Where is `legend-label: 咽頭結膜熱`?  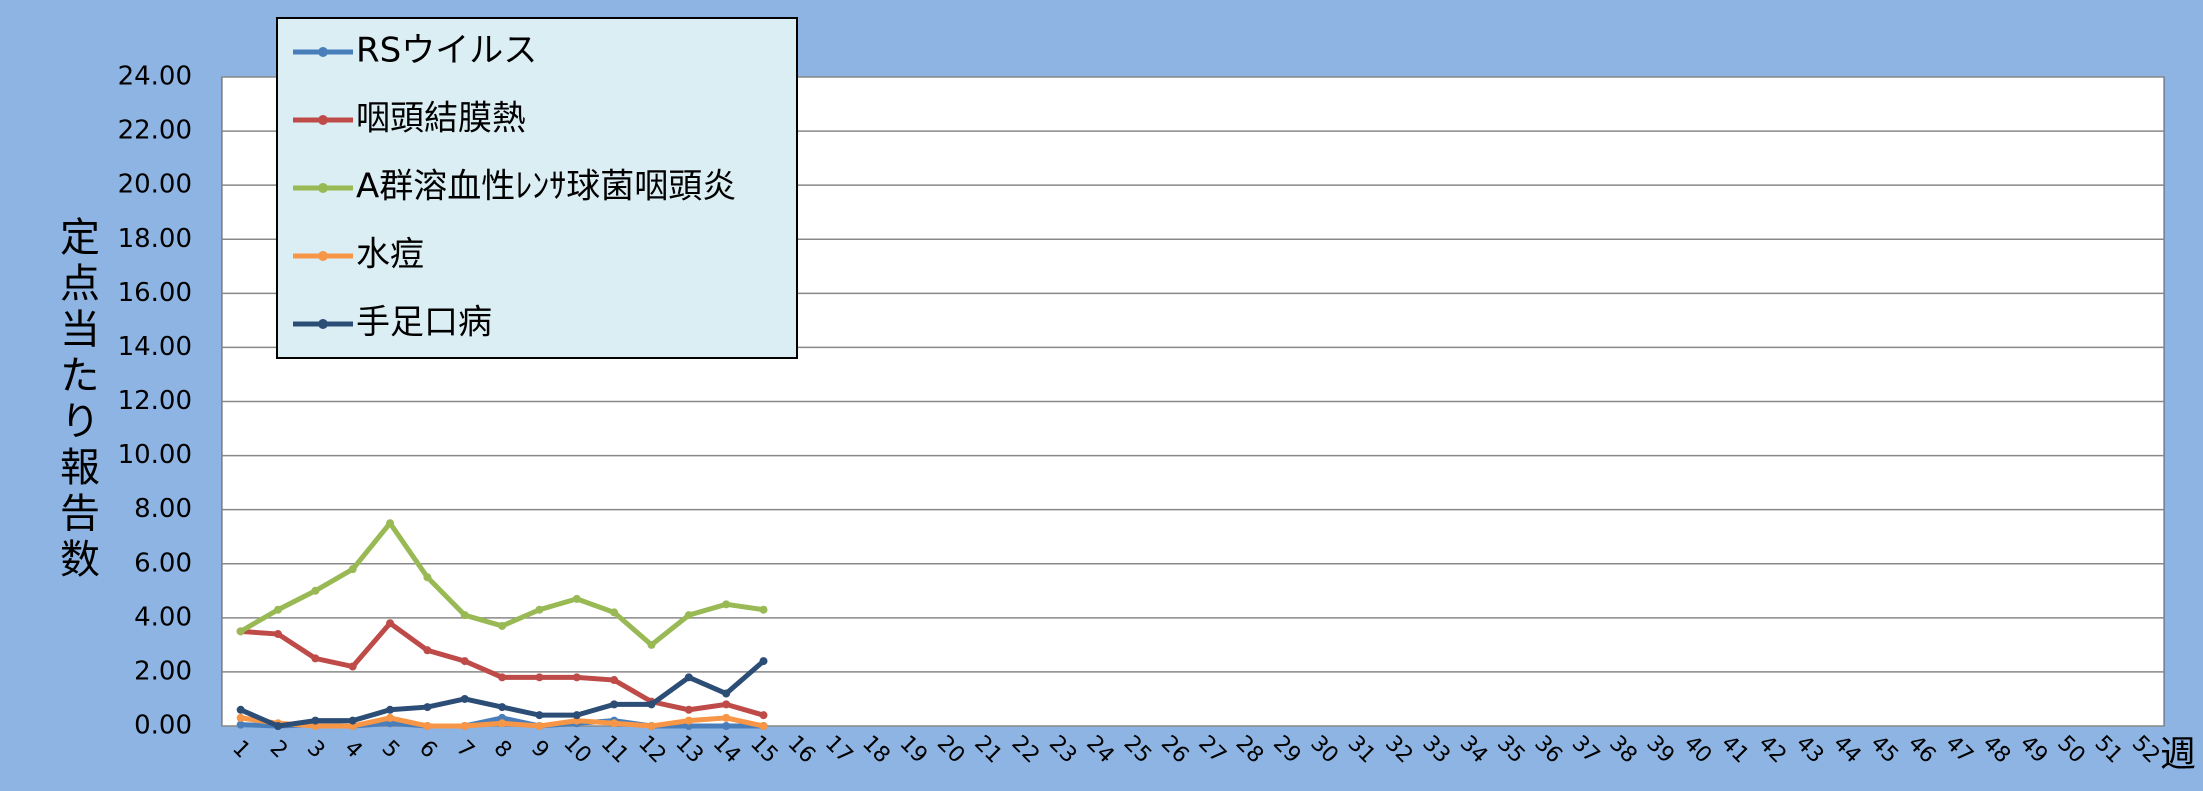
legend-label: 咽頭結膜熱 is located at coordinates (441, 119).